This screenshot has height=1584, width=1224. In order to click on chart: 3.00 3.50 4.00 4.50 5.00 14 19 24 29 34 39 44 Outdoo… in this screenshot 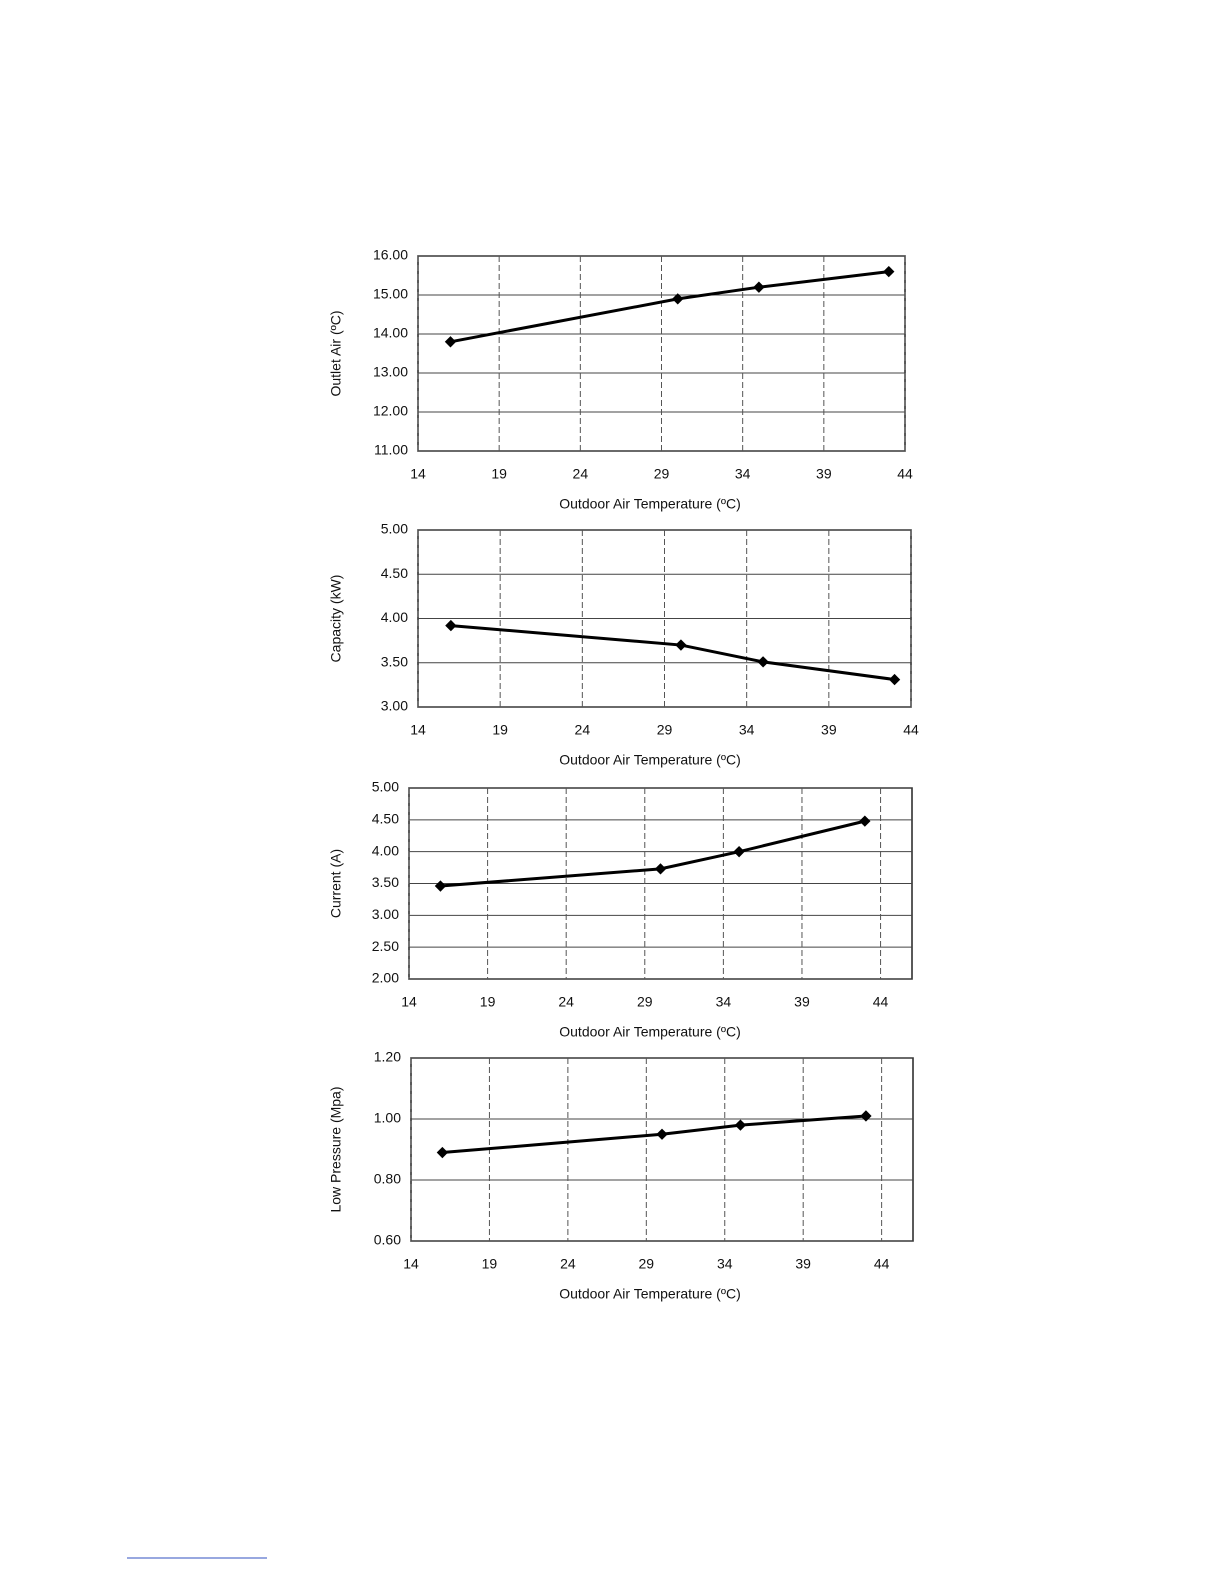, I will do `click(623, 644)`.